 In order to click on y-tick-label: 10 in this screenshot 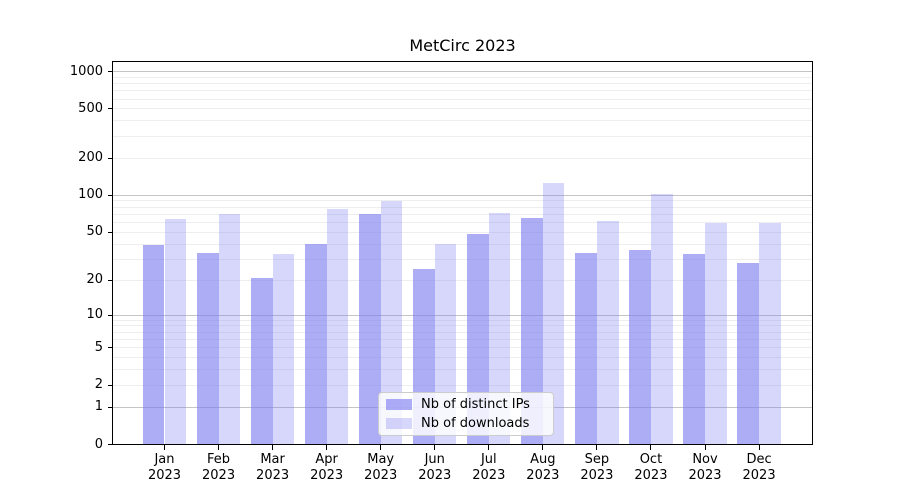, I will do `click(94, 315)`.